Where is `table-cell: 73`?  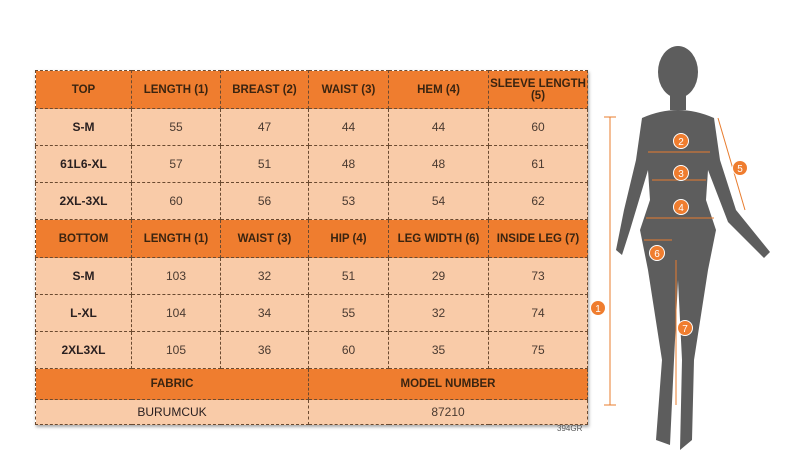 table-cell: 73 is located at coordinates (538, 276).